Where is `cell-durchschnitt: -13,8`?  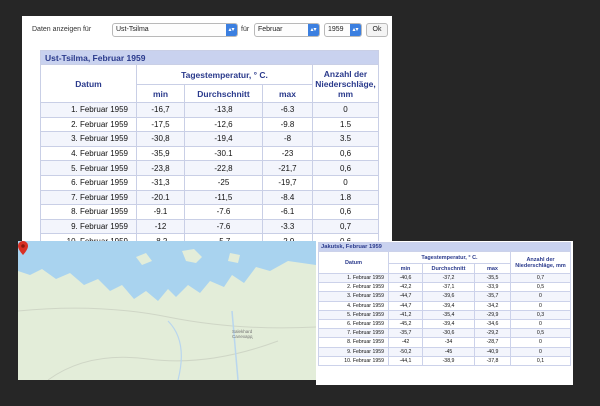 cell-durchschnitt: -13,8 is located at coordinates (223, 110).